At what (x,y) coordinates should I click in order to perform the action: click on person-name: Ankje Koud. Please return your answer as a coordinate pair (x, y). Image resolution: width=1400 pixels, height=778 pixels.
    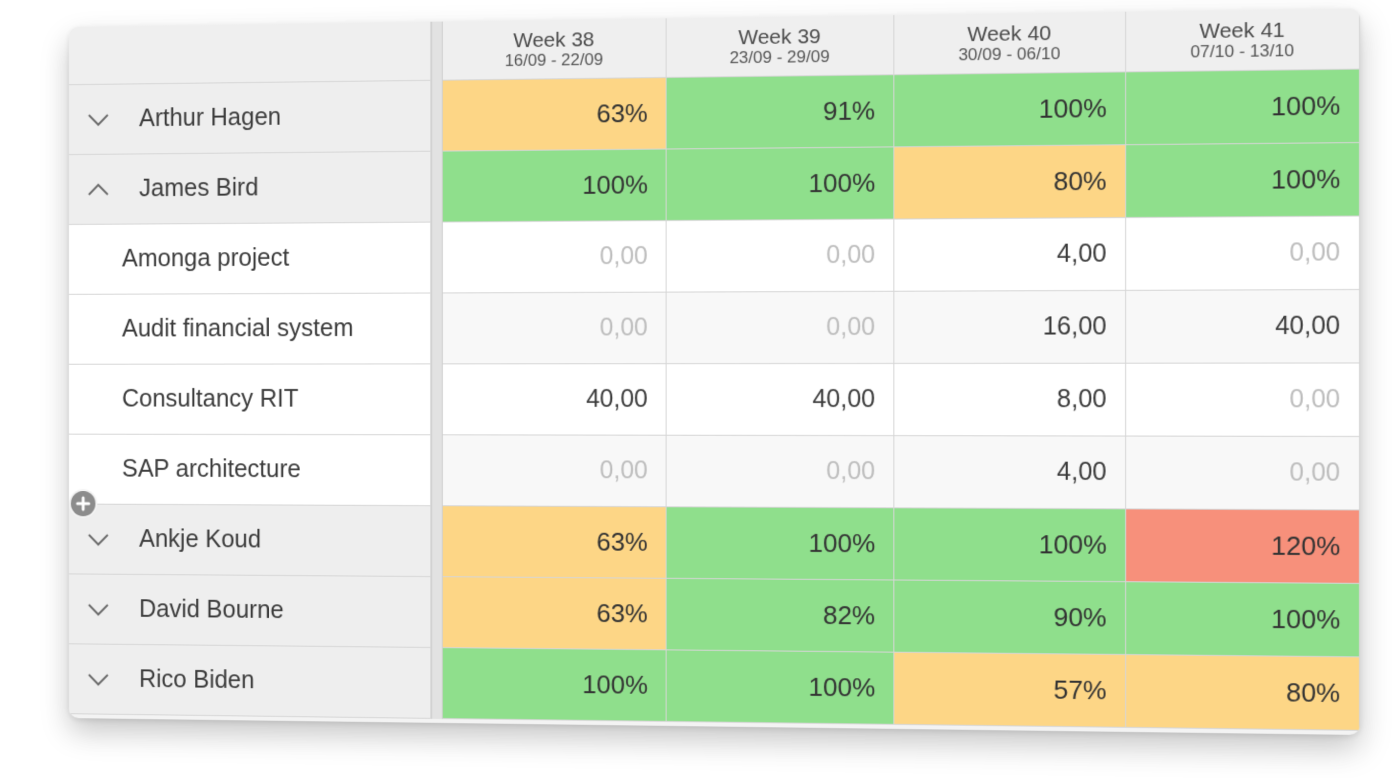
    Looking at the image, I should click on (200, 539).